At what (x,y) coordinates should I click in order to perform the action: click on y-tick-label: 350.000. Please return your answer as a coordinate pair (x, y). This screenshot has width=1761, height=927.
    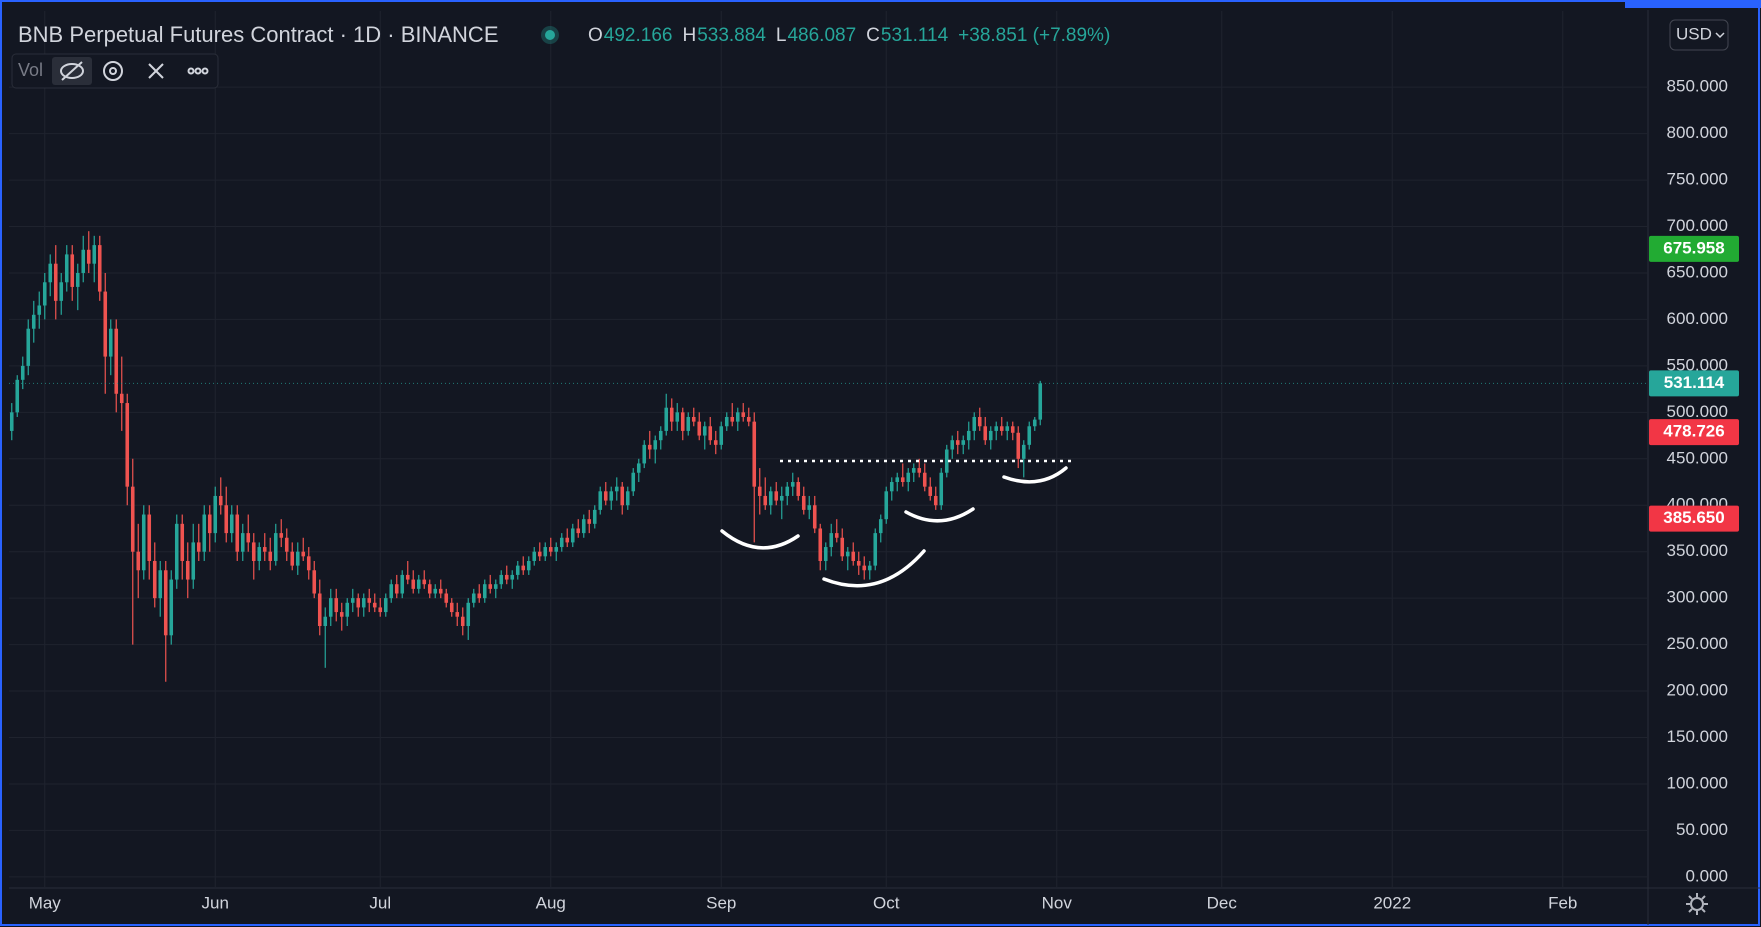
    Looking at the image, I should click on (1697, 550).